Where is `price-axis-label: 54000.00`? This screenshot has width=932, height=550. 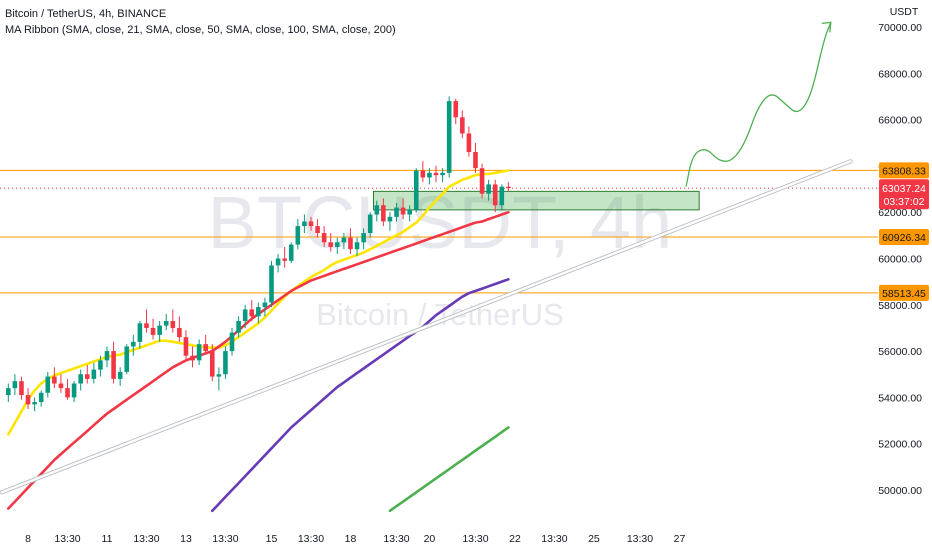 price-axis-label: 54000.00 is located at coordinates (900, 398).